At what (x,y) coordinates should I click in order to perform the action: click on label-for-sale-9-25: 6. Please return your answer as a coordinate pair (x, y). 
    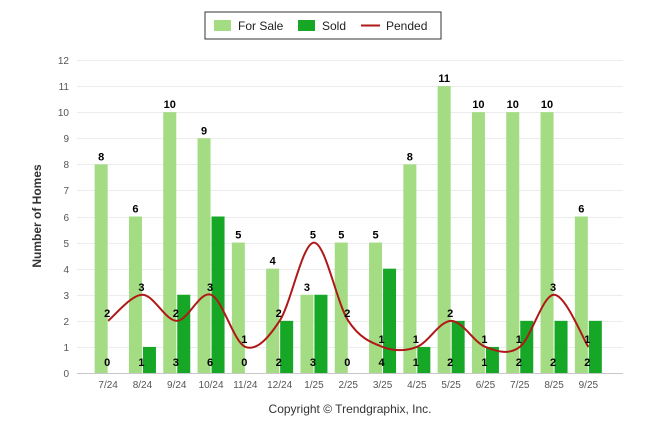
    Looking at the image, I should click on (581, 210).